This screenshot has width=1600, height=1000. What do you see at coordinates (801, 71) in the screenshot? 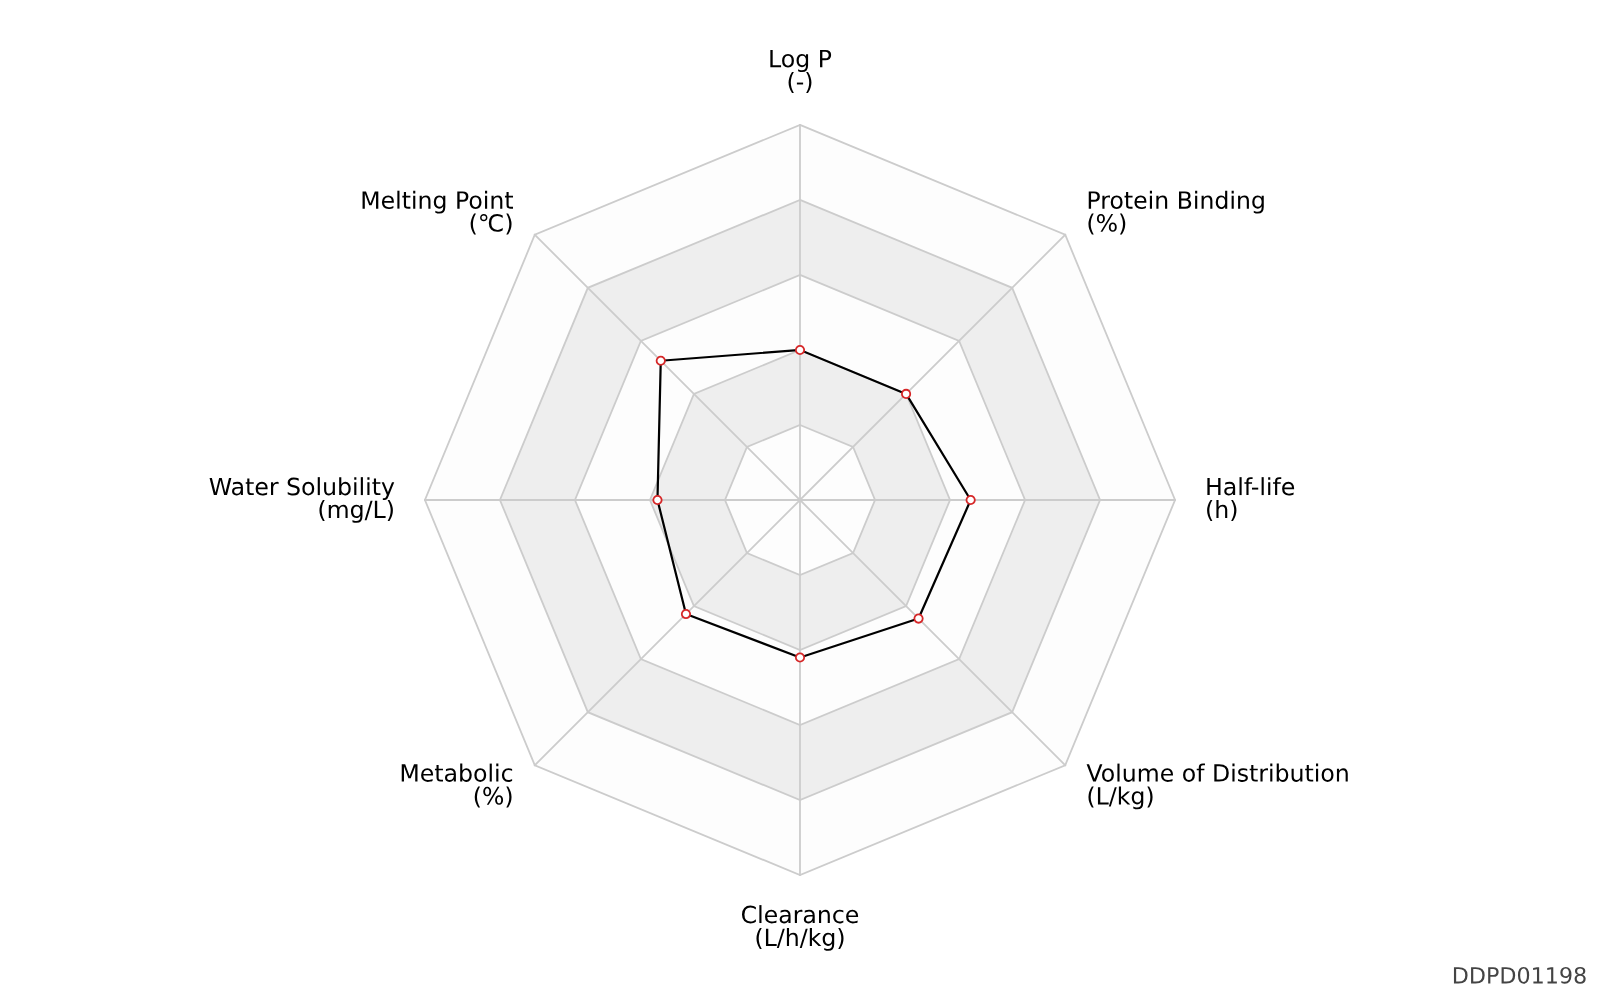
I see `spoke-label: Log P (-)` at bounding box center [801, 71].